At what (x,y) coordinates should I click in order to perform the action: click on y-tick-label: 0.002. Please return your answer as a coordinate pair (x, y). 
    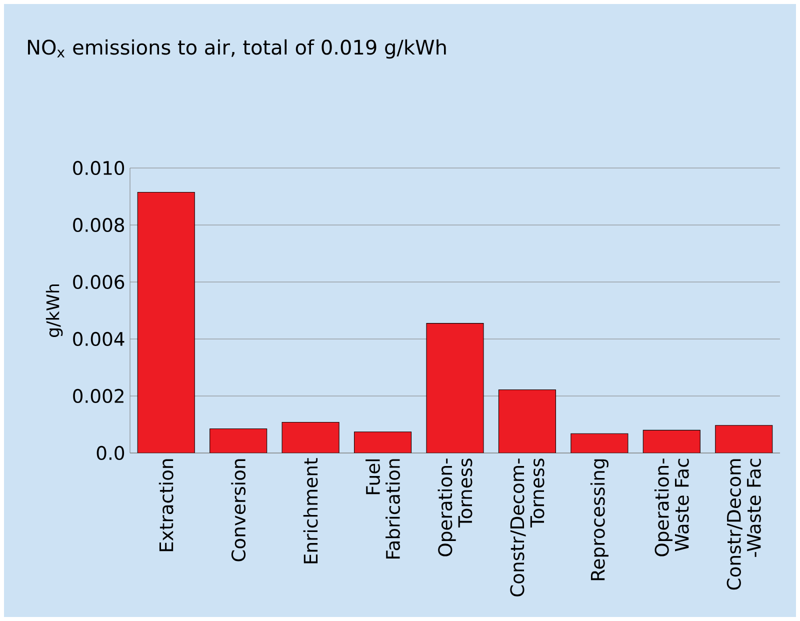
    Looking at the image, I should click on (98, 396).